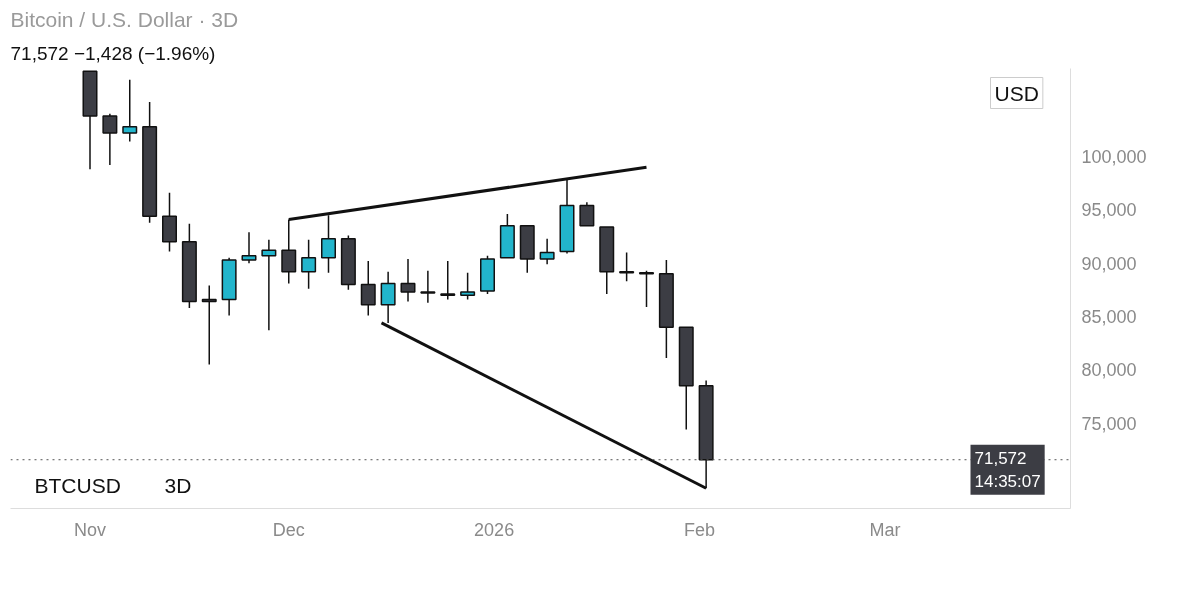 The height and width of the screenshot is (608, 1200). Describe the element at coordinates (113, 53) in the screenshot. I see `chart-subtitle: 71,572 −1,428 (−1.96%)` at that location.